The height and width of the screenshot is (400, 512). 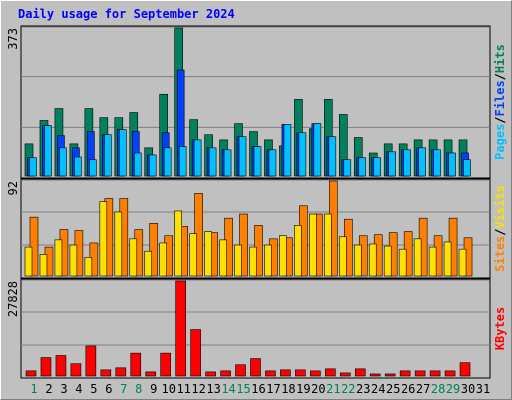 What do you see at coordinates (13, 188) in the screenshot?
I see `y-tick-label: 92` at bounding box center [13, 188].